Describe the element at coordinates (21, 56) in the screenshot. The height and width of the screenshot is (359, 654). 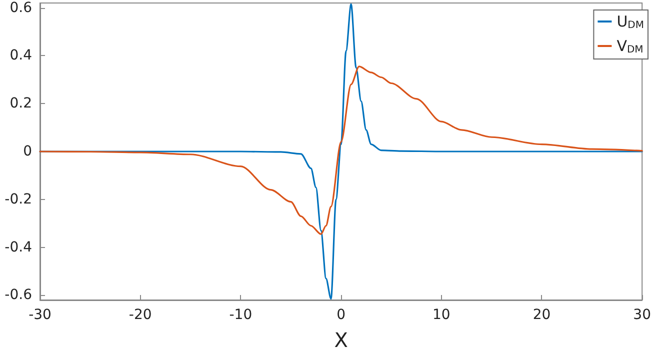
I see `y-tick-label: 0.4` at that location.